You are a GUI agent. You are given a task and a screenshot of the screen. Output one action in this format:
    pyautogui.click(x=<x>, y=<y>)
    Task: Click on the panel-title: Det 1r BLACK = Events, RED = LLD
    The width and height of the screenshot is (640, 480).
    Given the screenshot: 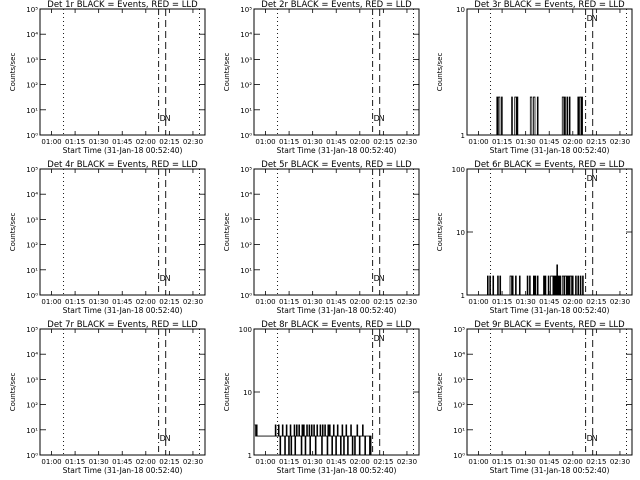 What is the action you would take?
    pyautogui.click(x=122, y=5)
    